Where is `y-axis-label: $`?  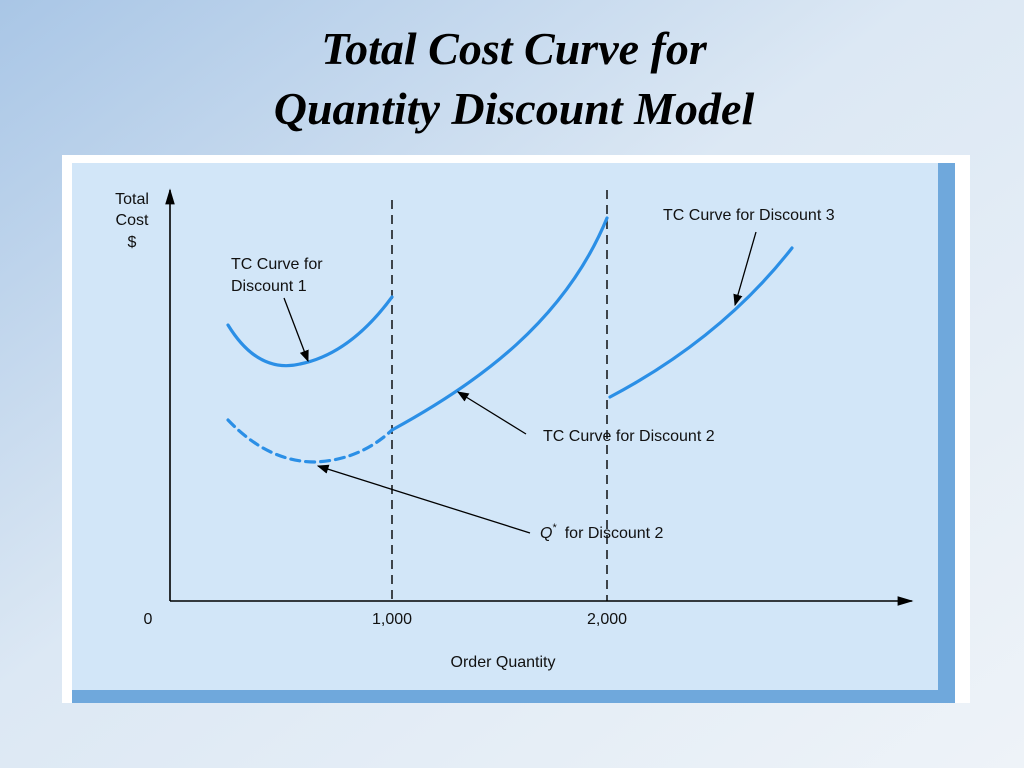
y-axis-label: $ is located at coordinates (132, 242).